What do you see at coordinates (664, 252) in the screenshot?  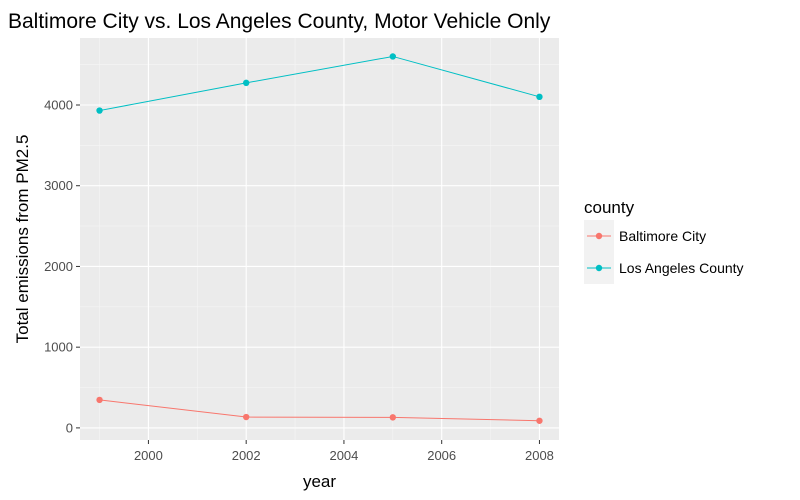 I see `legend-items: Baltimore City Los Angeles County` at bounding box center [664, 252].